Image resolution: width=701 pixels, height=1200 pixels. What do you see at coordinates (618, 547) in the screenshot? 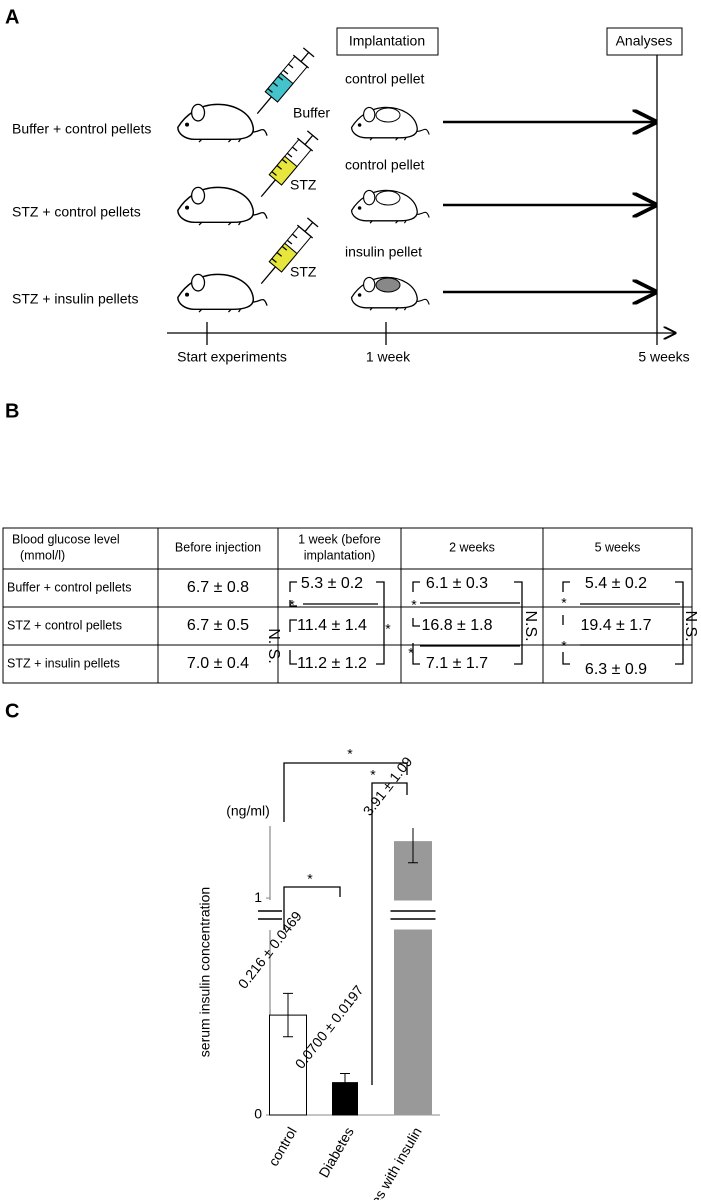
I see `header-cell: 5 weeks` at bounding box center [618, 547].